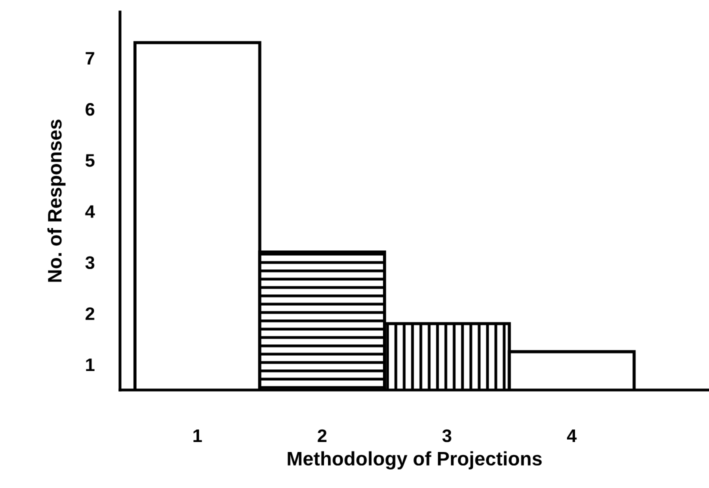  Describe the element at coordinates (197, 436) in the screenshot. I see `x-tick-label: 1` at that location.